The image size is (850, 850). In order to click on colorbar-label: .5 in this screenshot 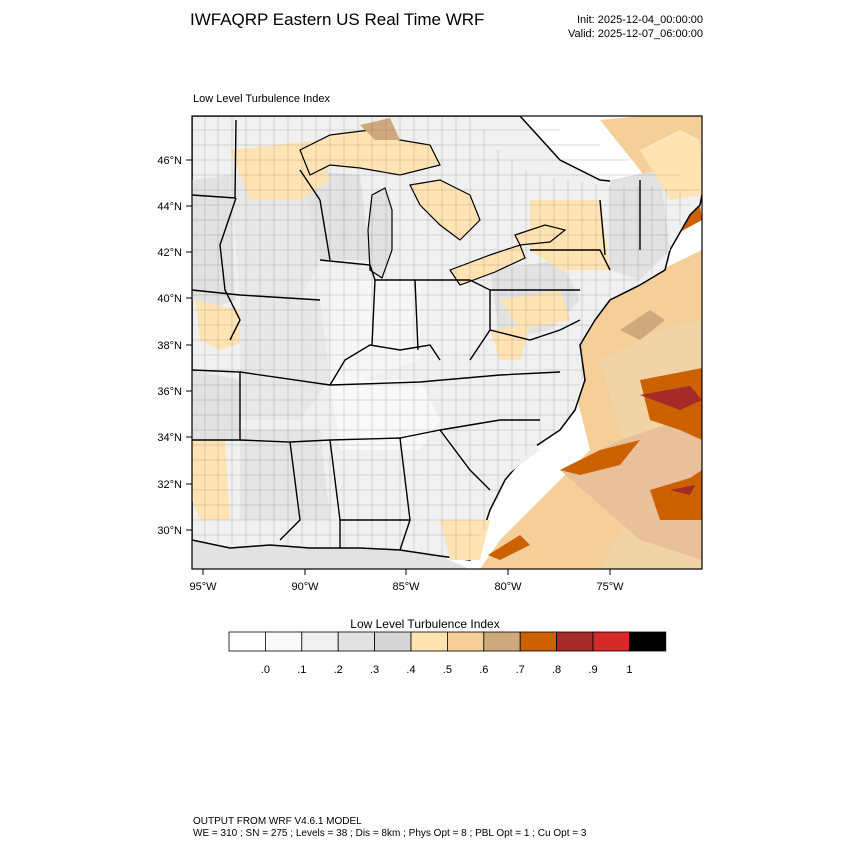, I will do `click(447, 670)`.